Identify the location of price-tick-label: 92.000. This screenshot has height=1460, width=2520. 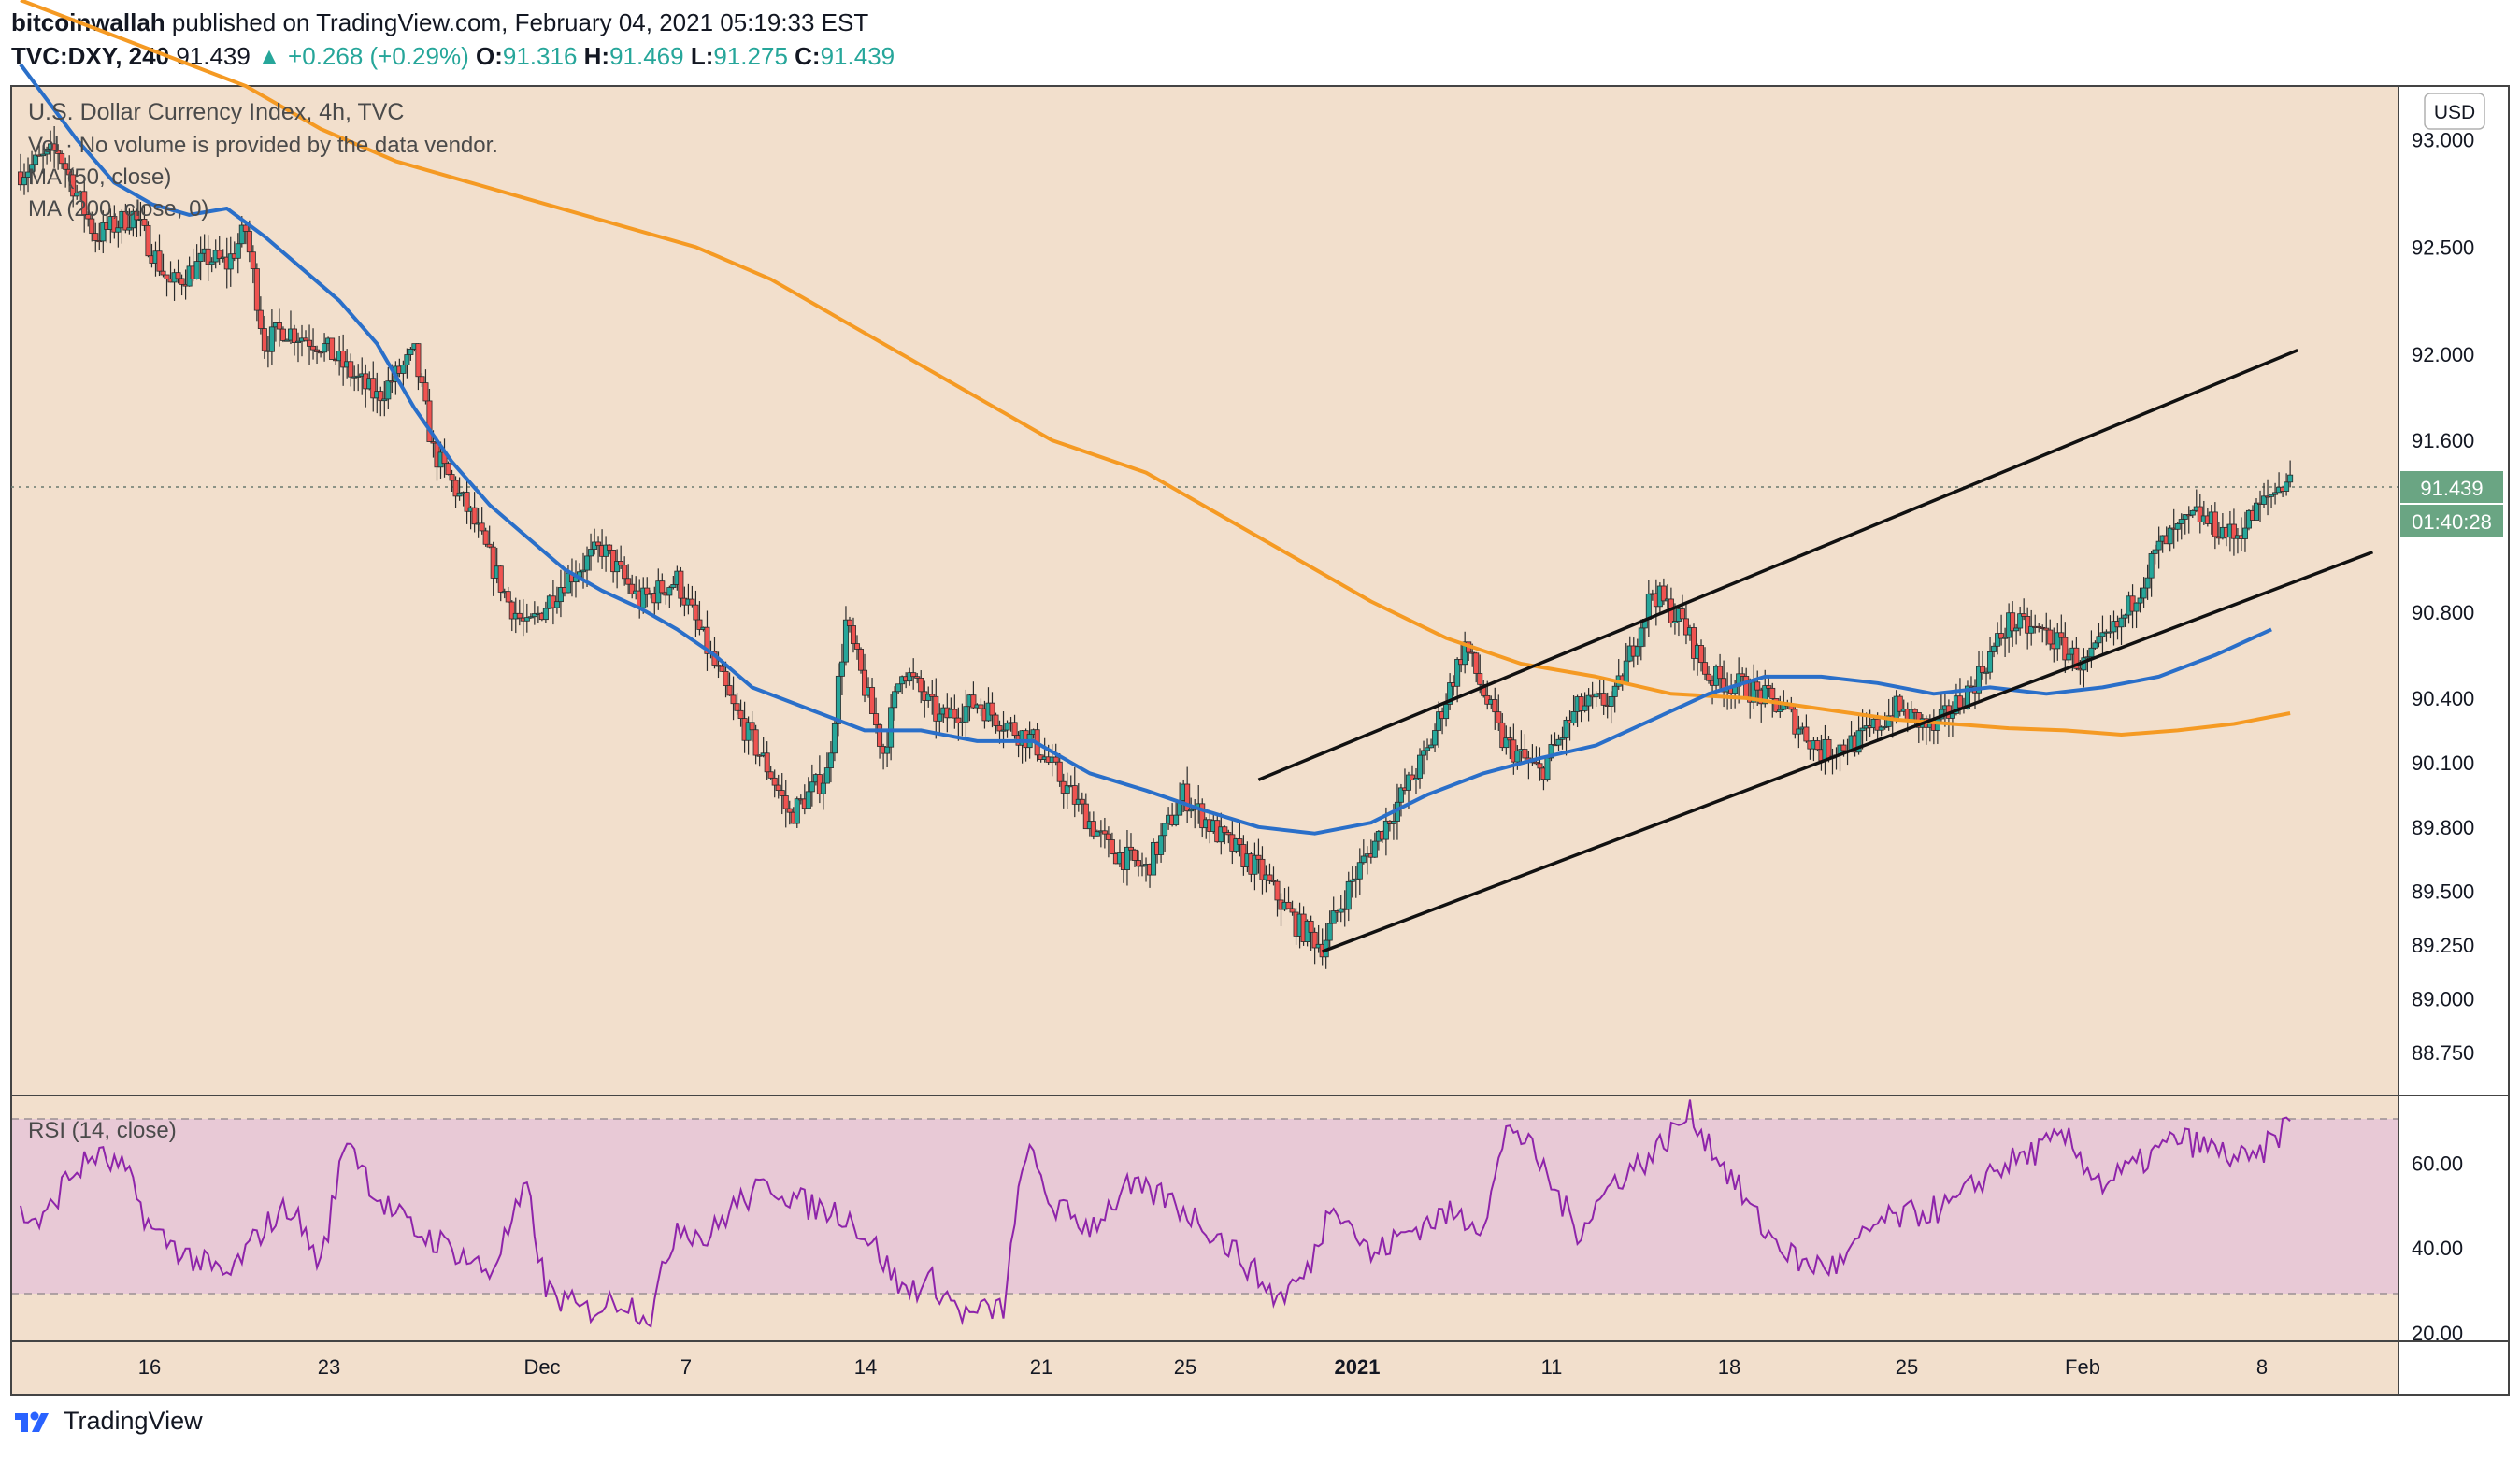
(2443, 355).